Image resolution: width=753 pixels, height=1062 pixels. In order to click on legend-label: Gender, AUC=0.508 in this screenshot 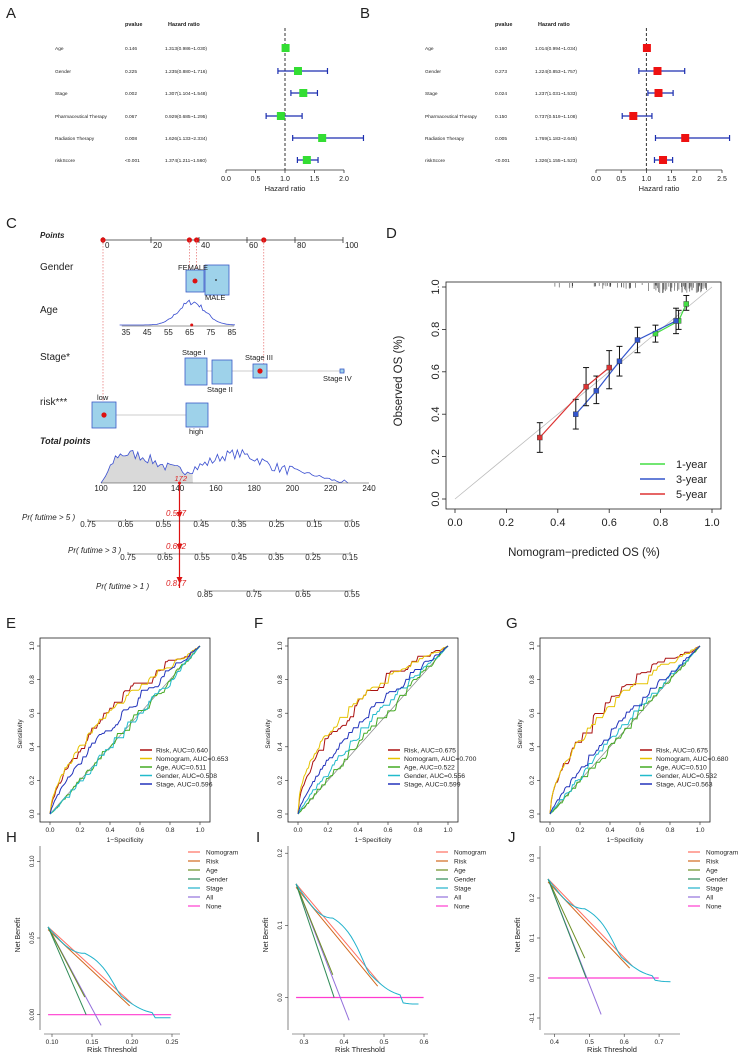, I will do `click(186, 776)`.